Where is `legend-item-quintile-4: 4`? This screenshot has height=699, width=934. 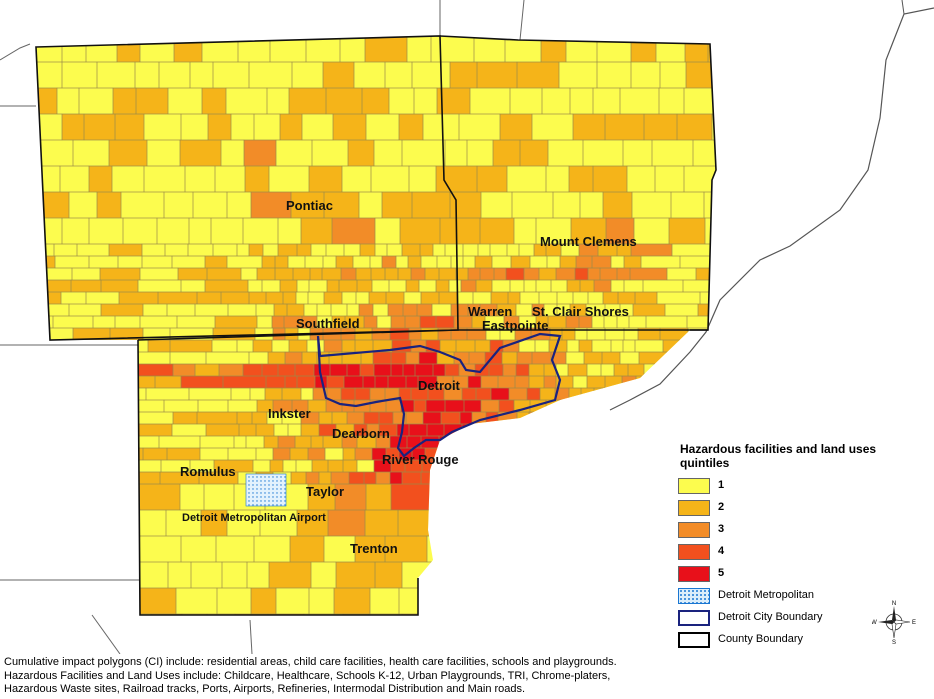
legend-item-quintile-4: 4 is located at coordinates (798, 553).